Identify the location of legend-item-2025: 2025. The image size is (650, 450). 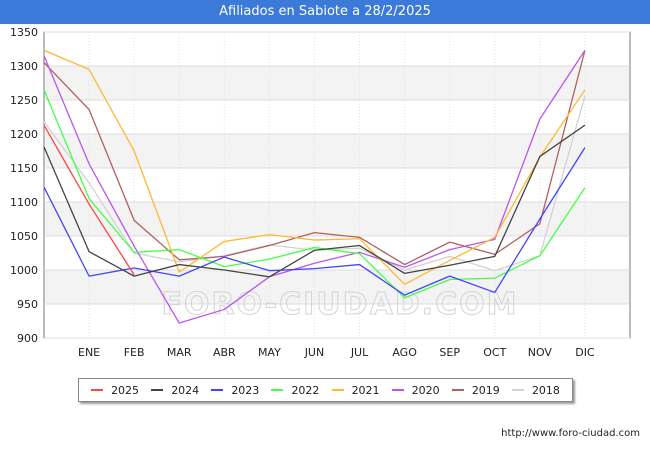
(115, 390).